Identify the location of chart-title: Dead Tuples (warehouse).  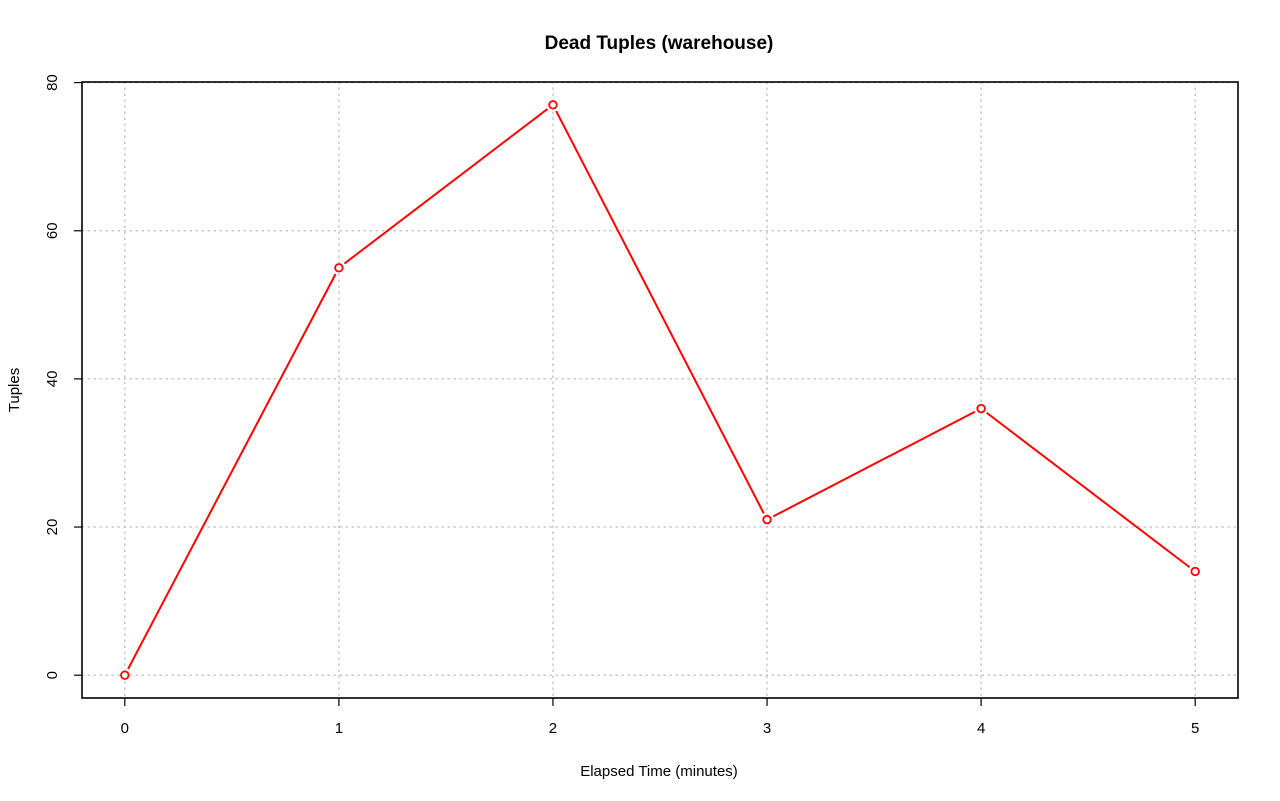
(659, 43).